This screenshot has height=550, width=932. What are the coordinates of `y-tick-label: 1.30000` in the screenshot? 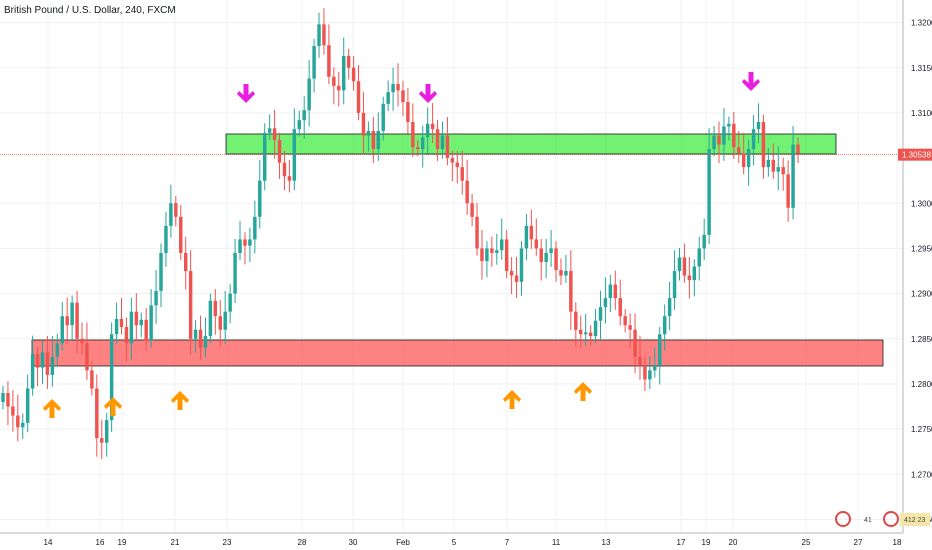 It's located at (921, 203).